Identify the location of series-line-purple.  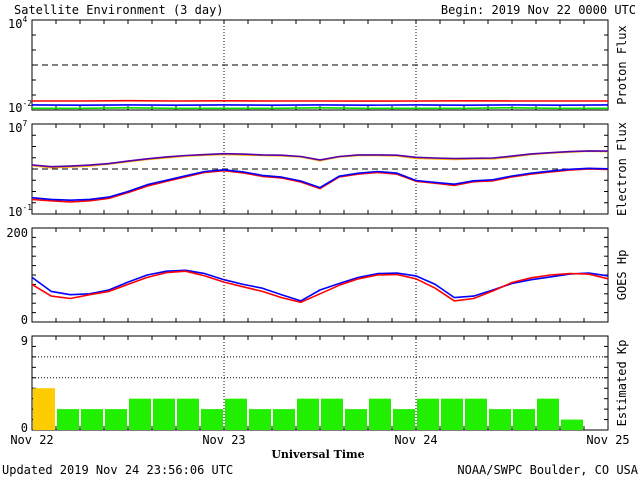
(320, 159).